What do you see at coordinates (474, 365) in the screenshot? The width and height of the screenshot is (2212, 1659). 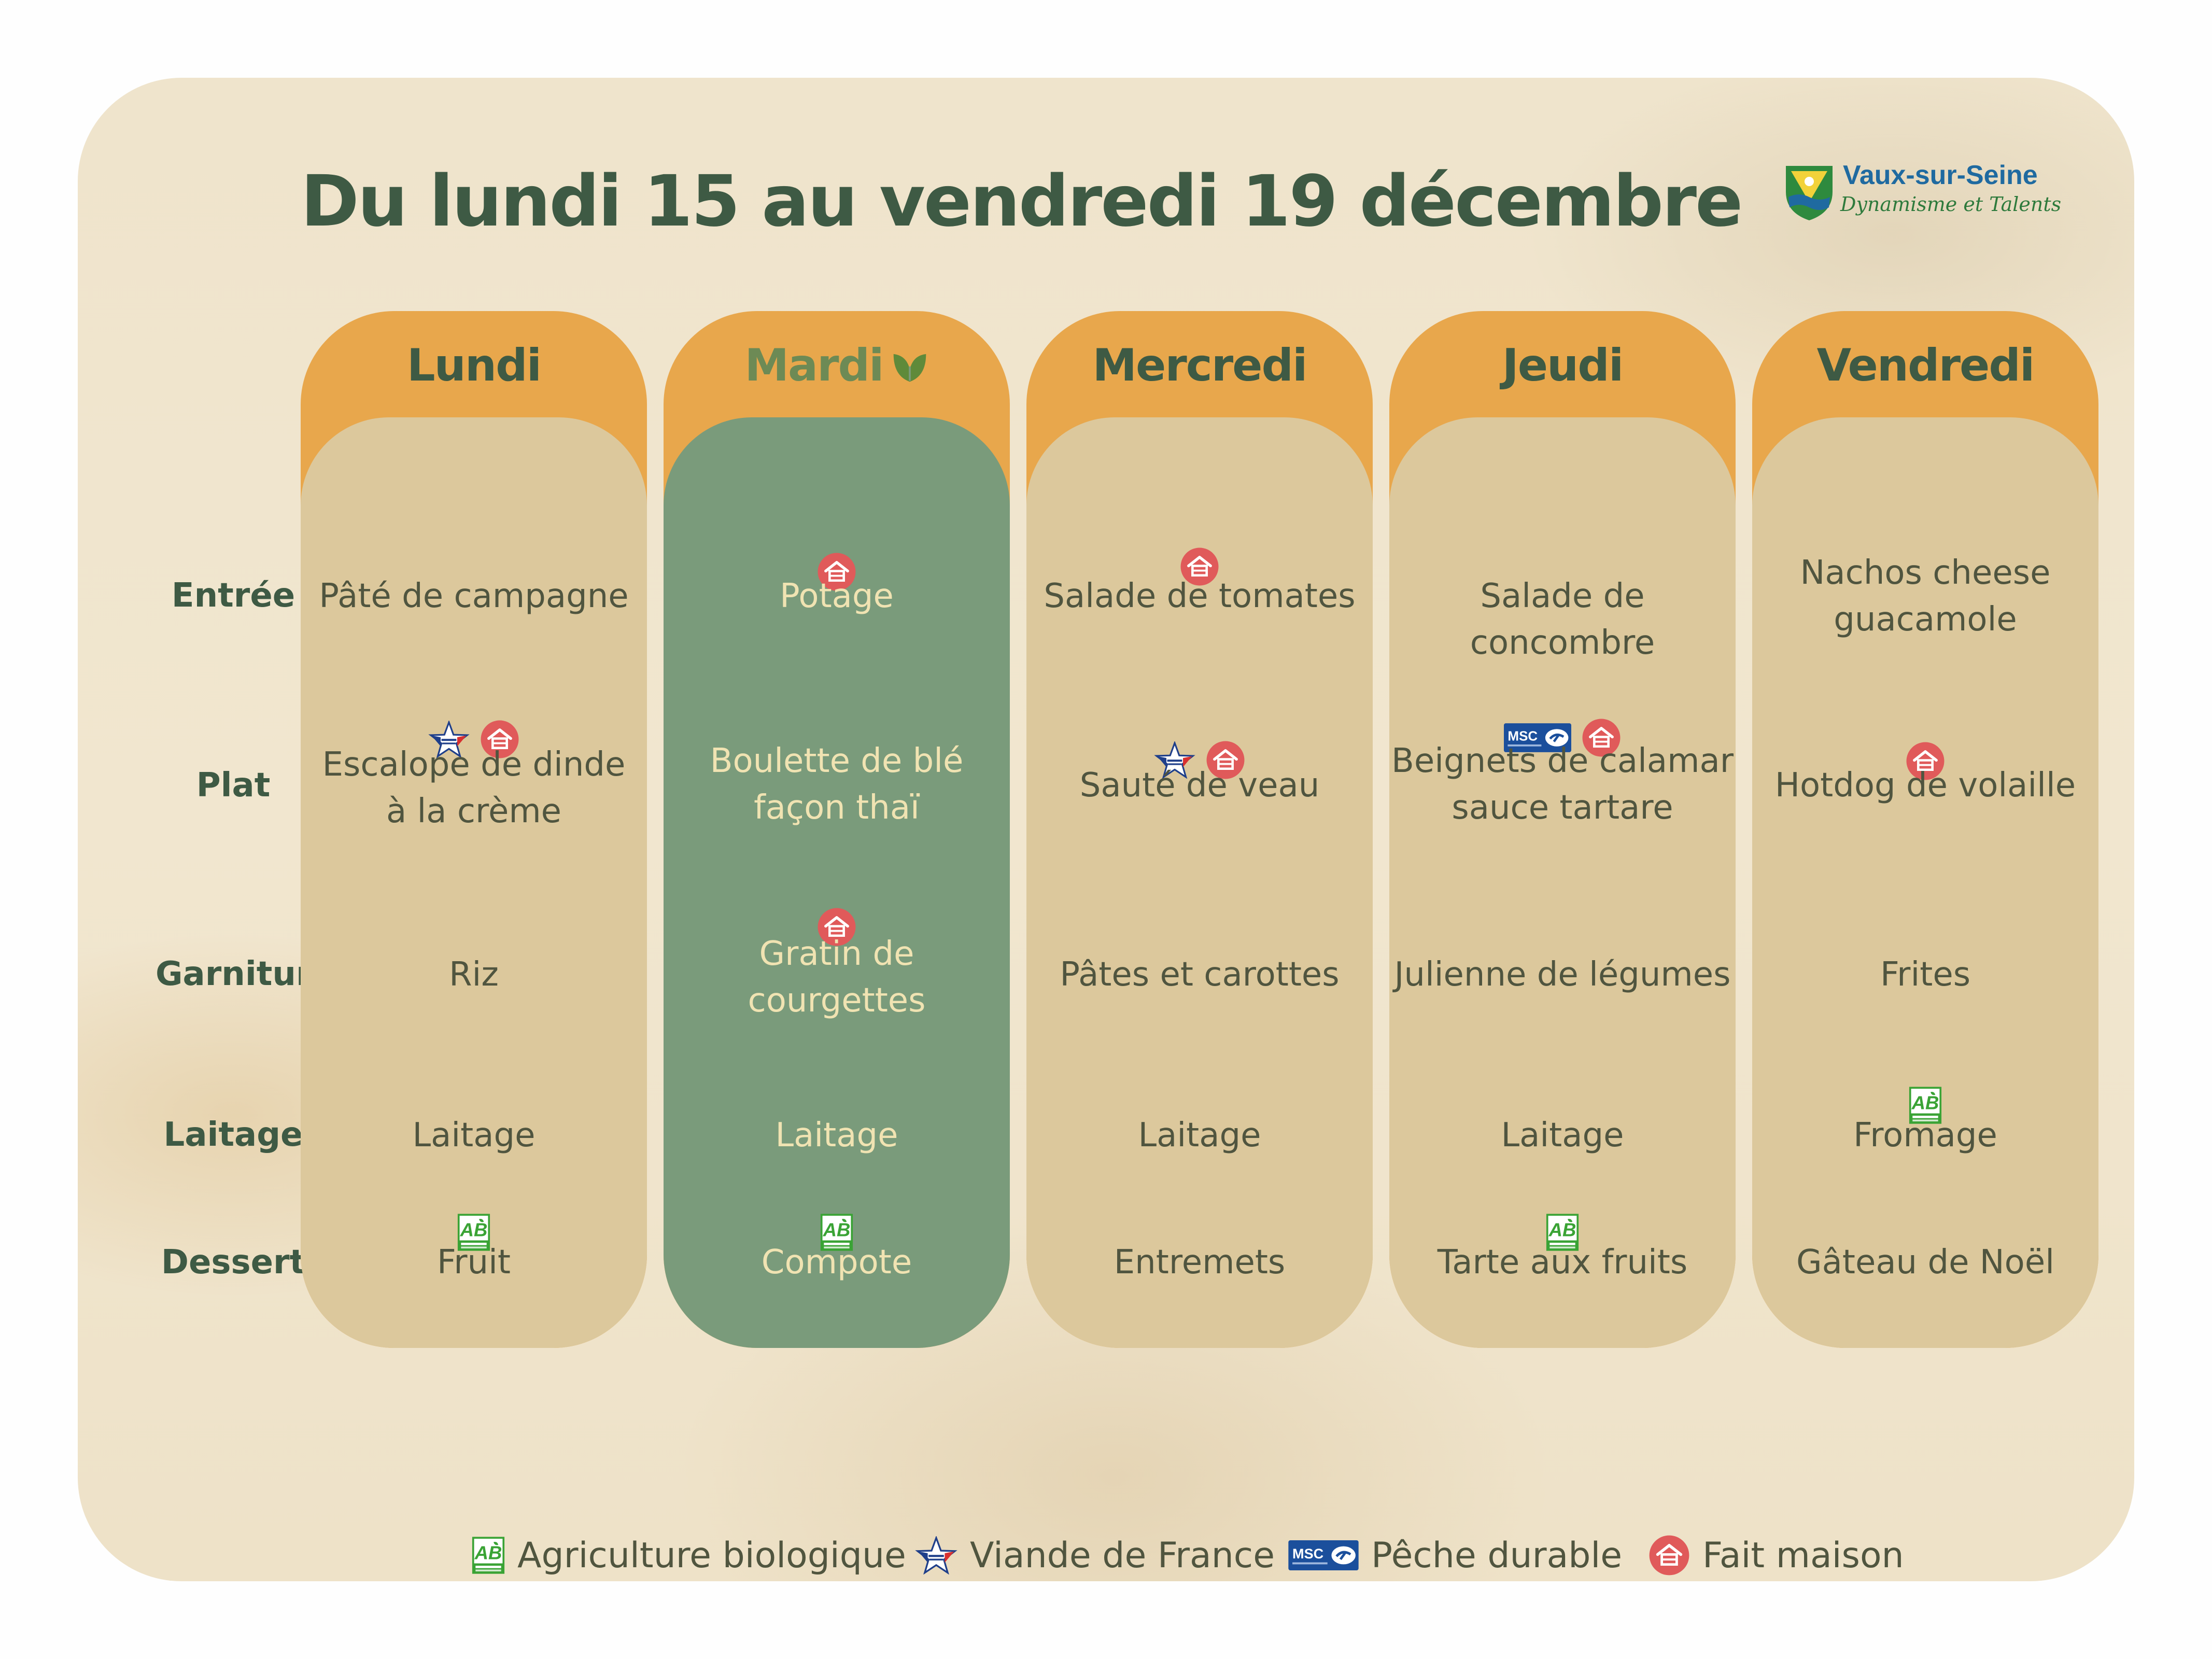 I see `day-name: Lundi` at bounding box center [474, 365].